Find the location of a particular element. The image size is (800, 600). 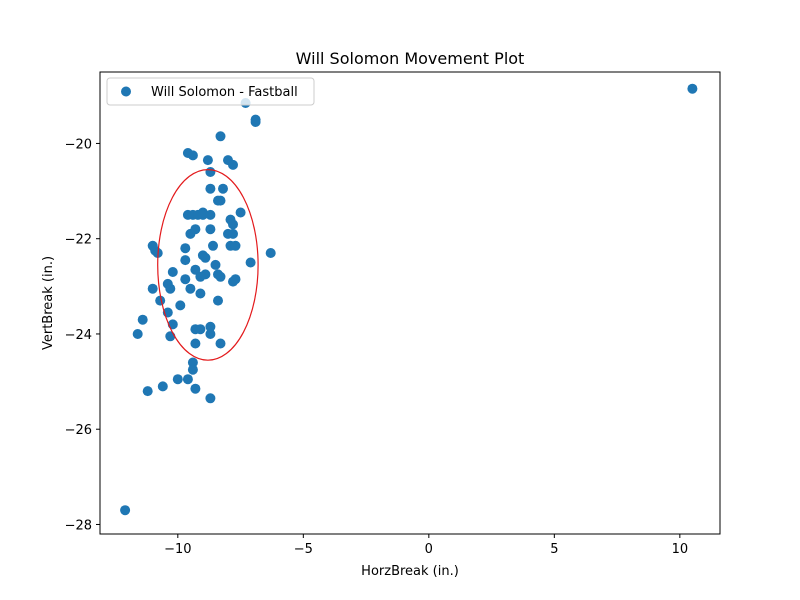

y-tick-label: −24 is located at coordinates (78, 335).